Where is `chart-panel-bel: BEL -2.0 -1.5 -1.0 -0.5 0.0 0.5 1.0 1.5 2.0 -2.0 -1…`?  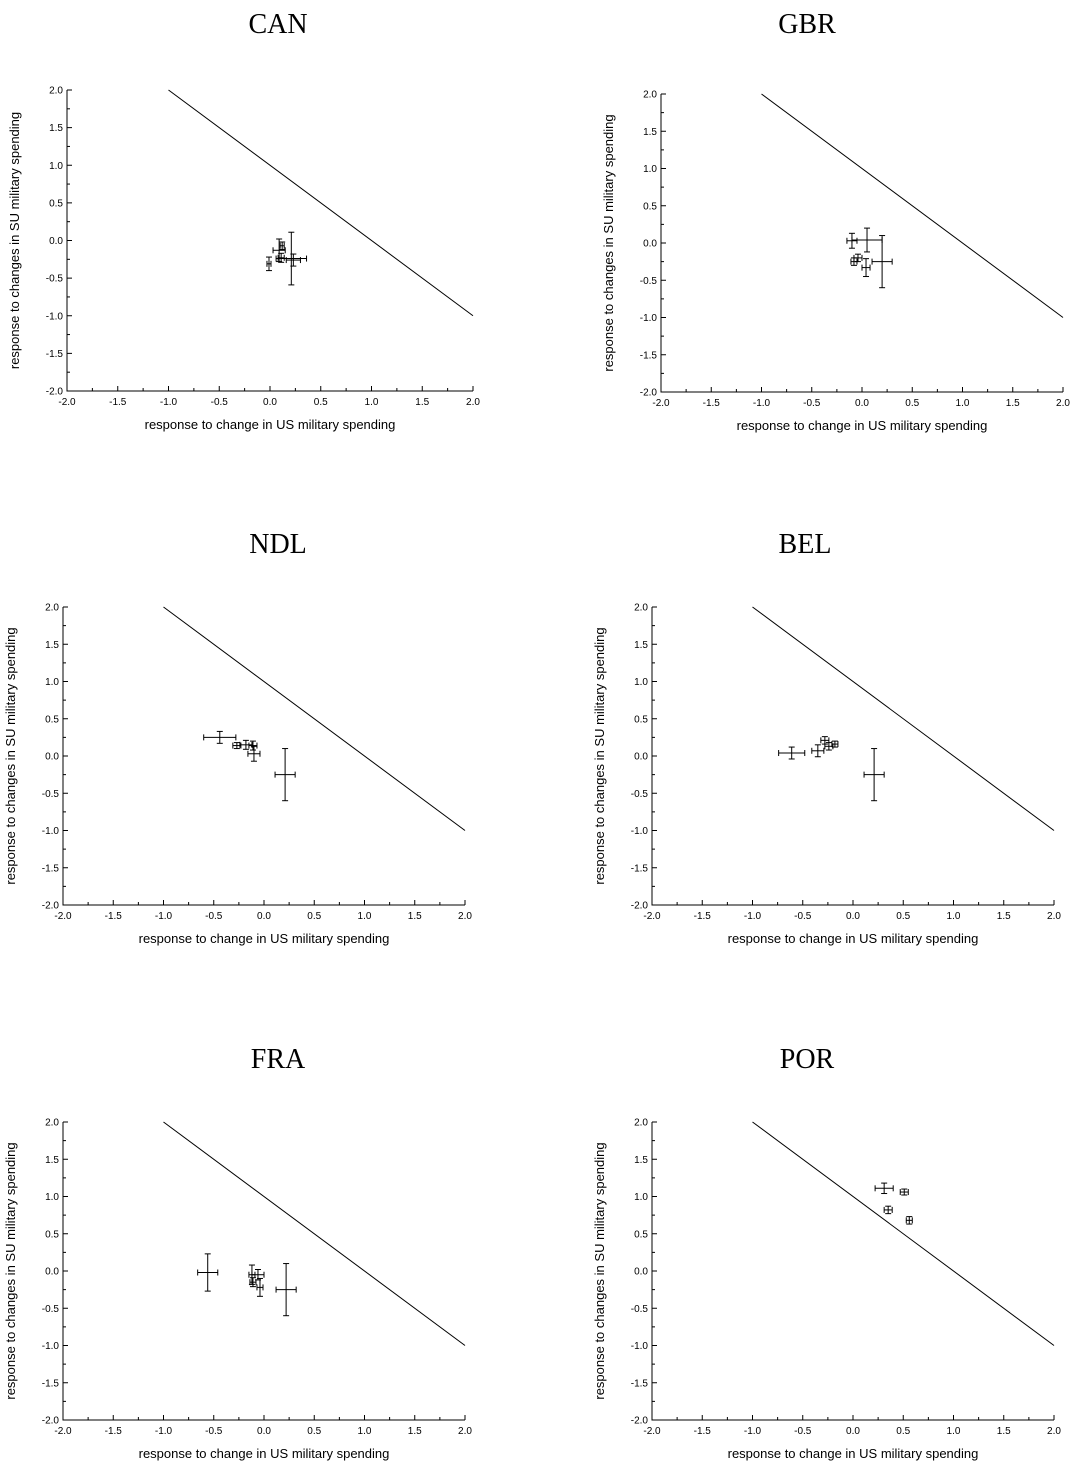 chart-panel-bel: BEL -2.0 -1.5 -1.0 -0.5 0.0 0.5 1.0 1.5 2.0 -2.0 -1… is located at coordinates (826, 737).